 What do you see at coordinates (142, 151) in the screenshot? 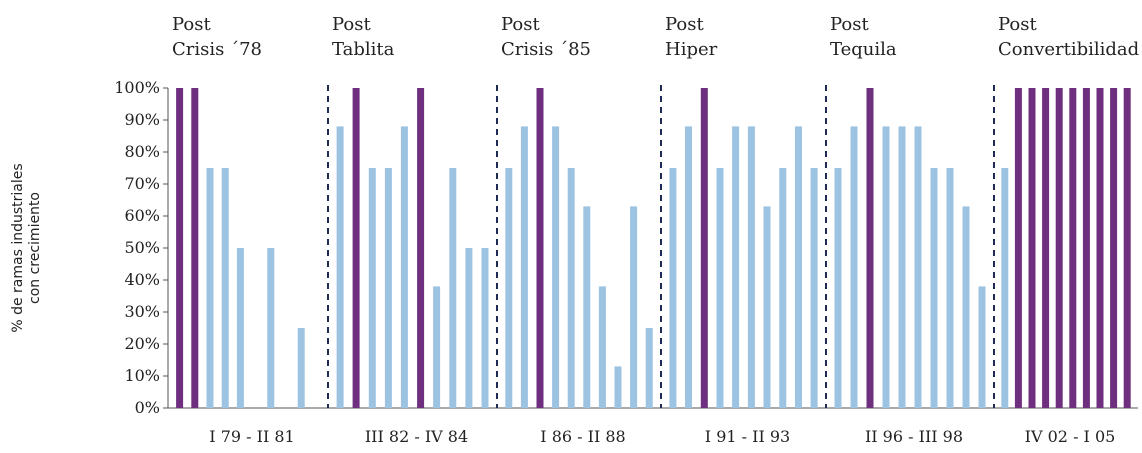
I see `y-tick-label: 80%` at bounding box center [142, 151].